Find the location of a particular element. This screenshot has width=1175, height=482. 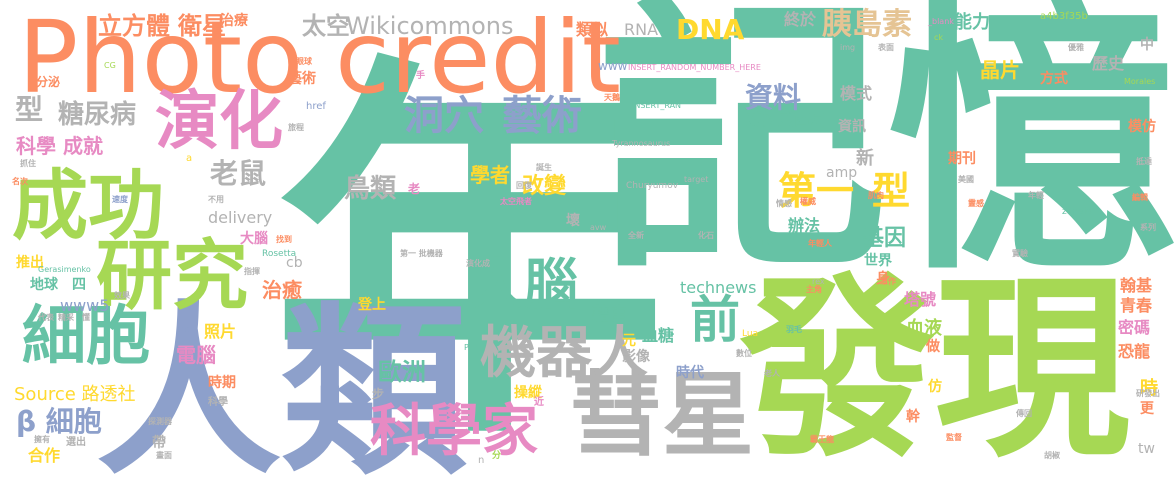

word-www5: www5 is located at coordinates (85, 305).